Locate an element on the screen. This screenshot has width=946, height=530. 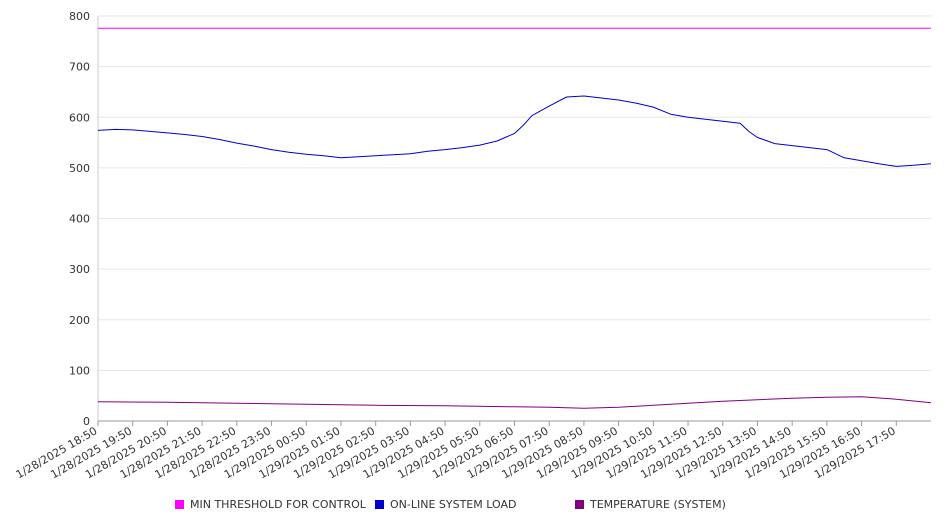
y-tick-label: 300 is located at coordinates (79, 269).